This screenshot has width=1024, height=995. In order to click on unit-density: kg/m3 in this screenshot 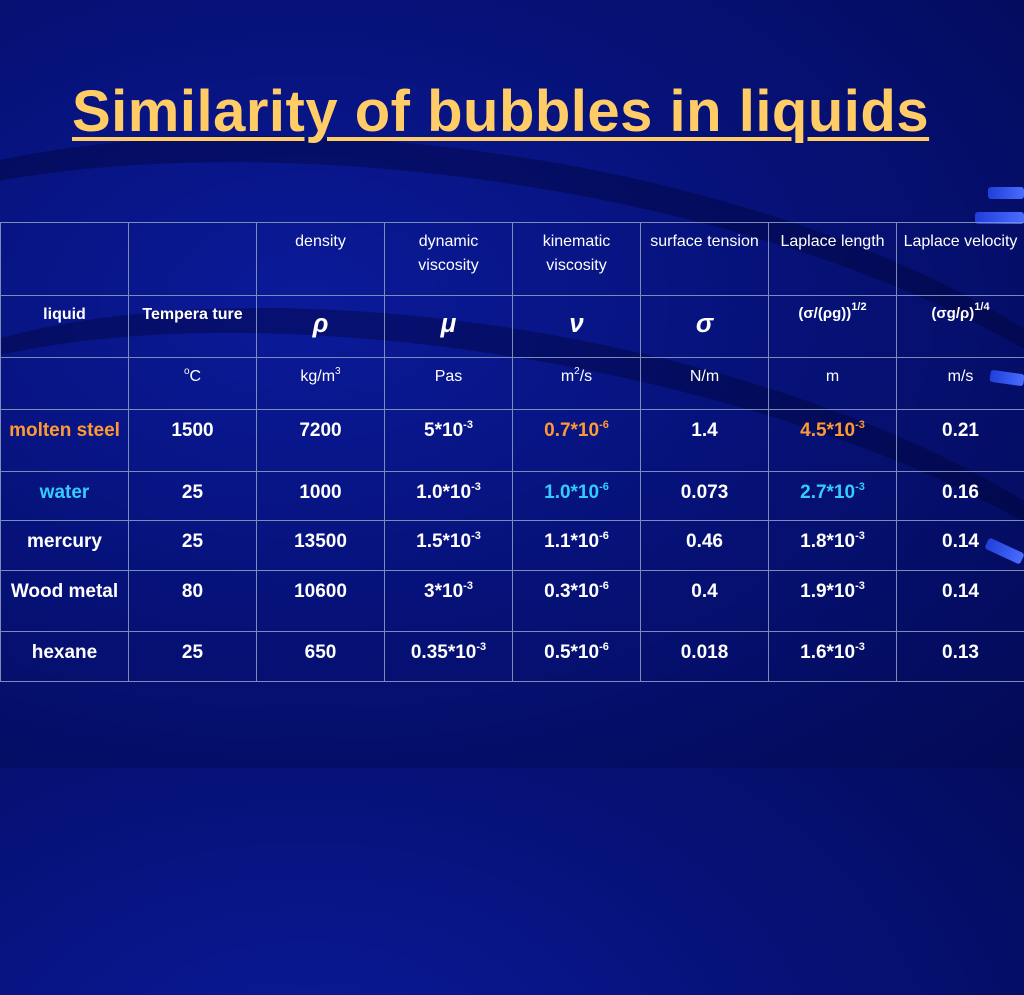, I will do `click(321, 384)`.